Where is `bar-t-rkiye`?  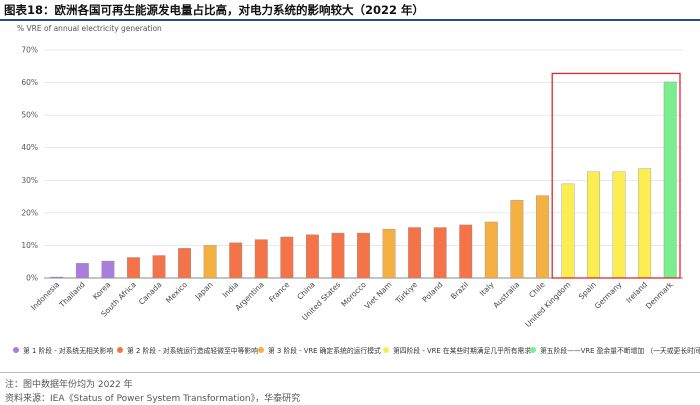
bar-t-rkiye is located at coordinates (415, 253).